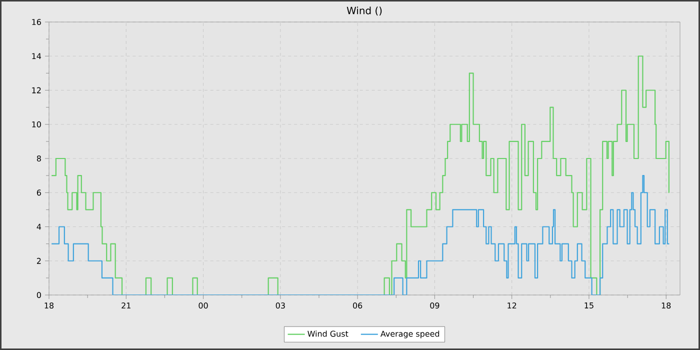  I want to click on chart-title: Wind (), so click(364, 11).